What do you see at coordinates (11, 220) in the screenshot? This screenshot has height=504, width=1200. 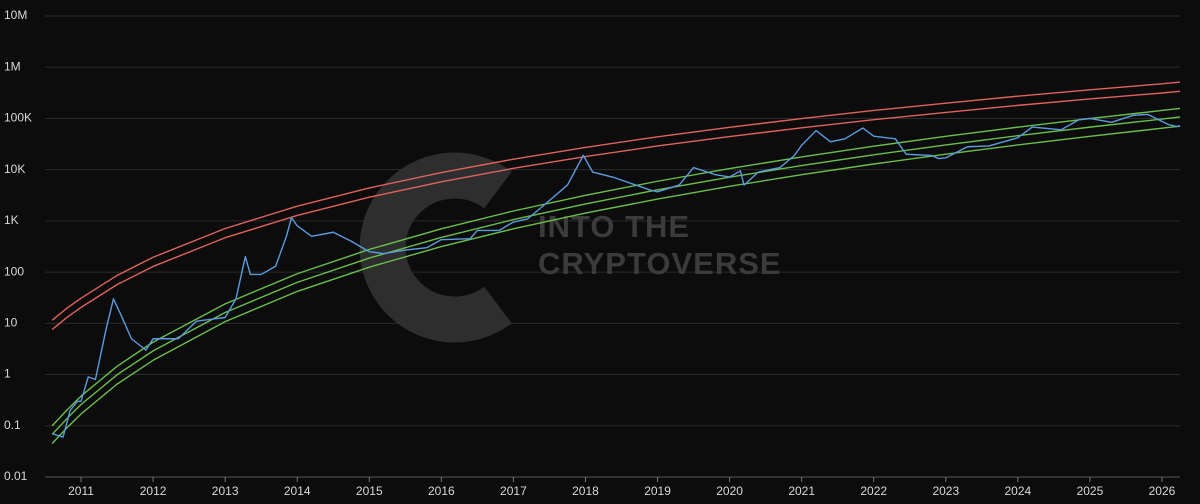 I see `y-tick-label: 1K` at bounding box center [11, 220].